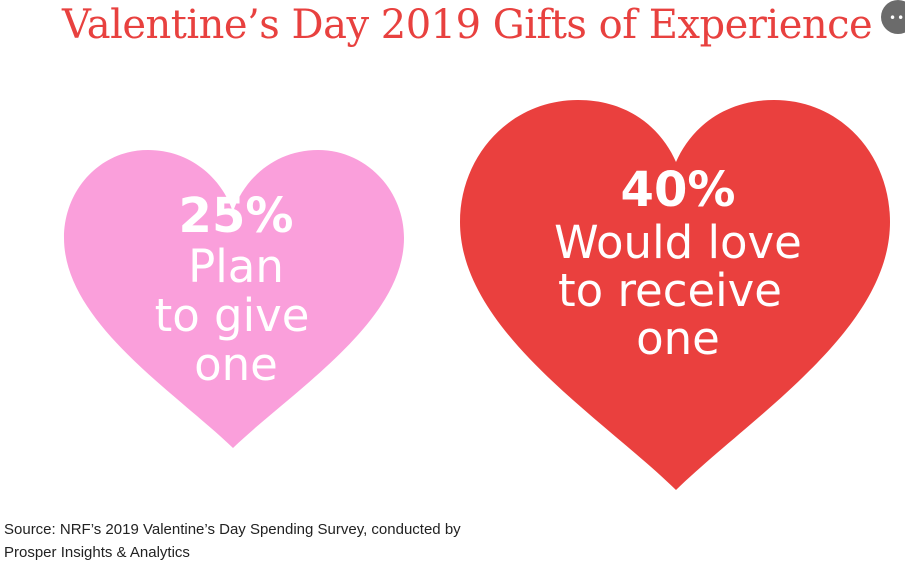 This screenshot has height=563, width=905. Describe the element at coordinates (236, 266) in the screenshot. I see `left-heart-label-line: Plan` at that location.